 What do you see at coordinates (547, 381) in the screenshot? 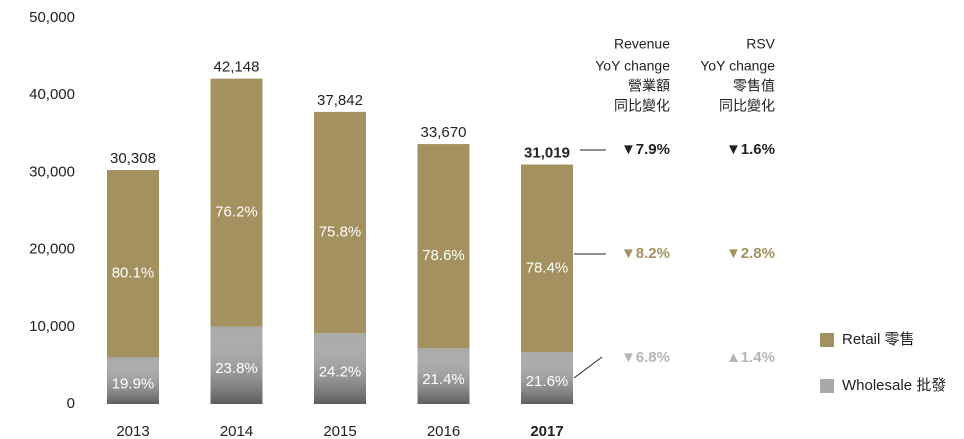
I see `share-label: 21.6%` at bounding box center [547, 381].